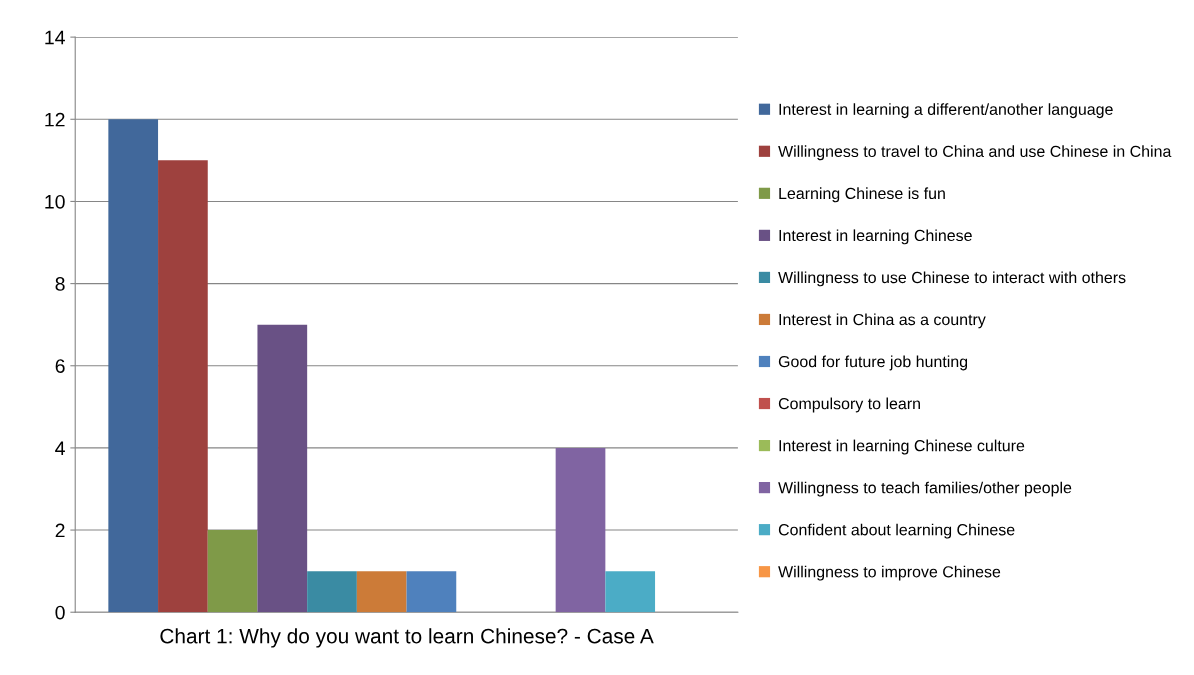  I want to click on y-tick-label: 6, so click(60, 366).